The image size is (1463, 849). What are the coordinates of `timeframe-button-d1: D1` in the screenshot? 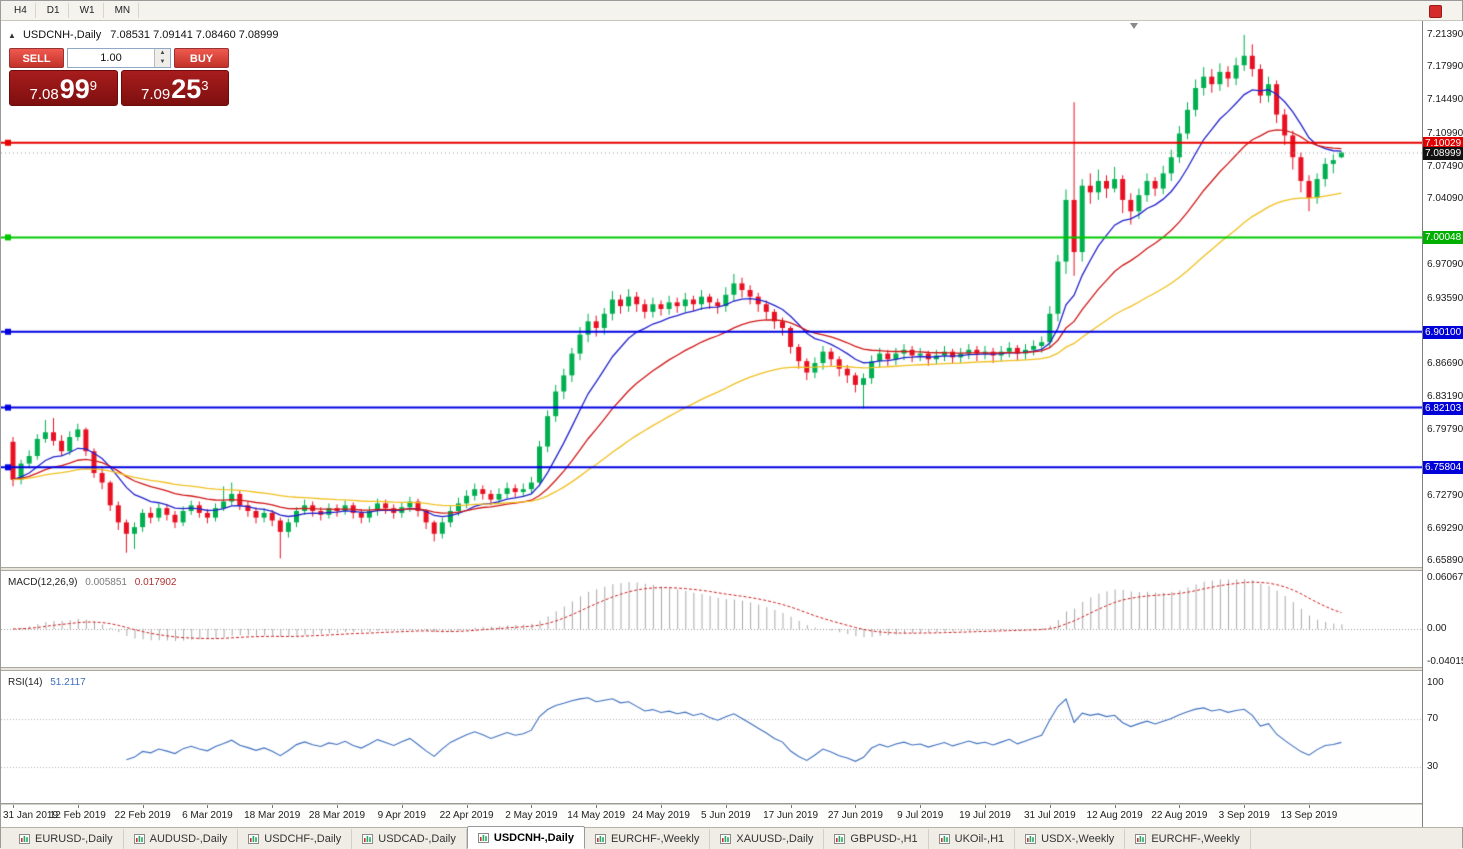 It's located at (54, 10).